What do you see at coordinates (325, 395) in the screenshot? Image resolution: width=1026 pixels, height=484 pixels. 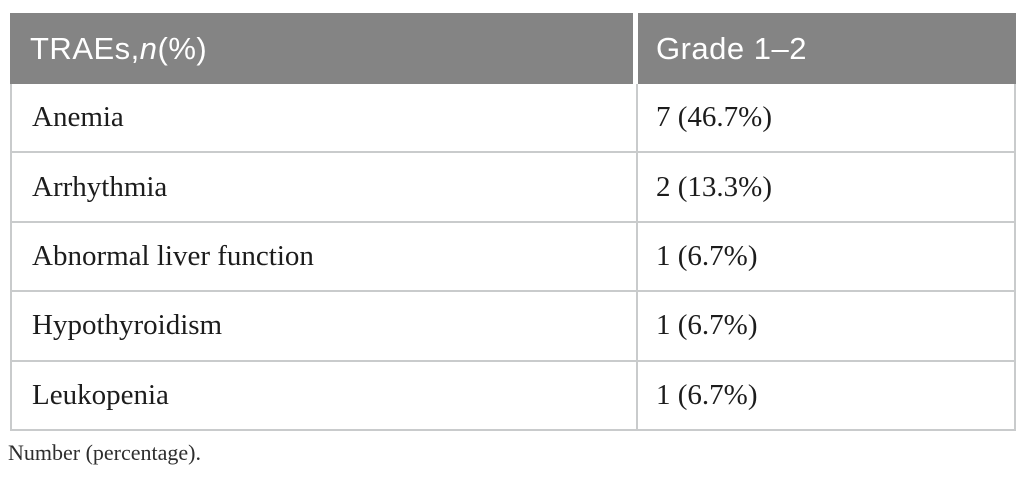 I see `row-label-cell: Leukopenia` at bounding box center [325, 395].